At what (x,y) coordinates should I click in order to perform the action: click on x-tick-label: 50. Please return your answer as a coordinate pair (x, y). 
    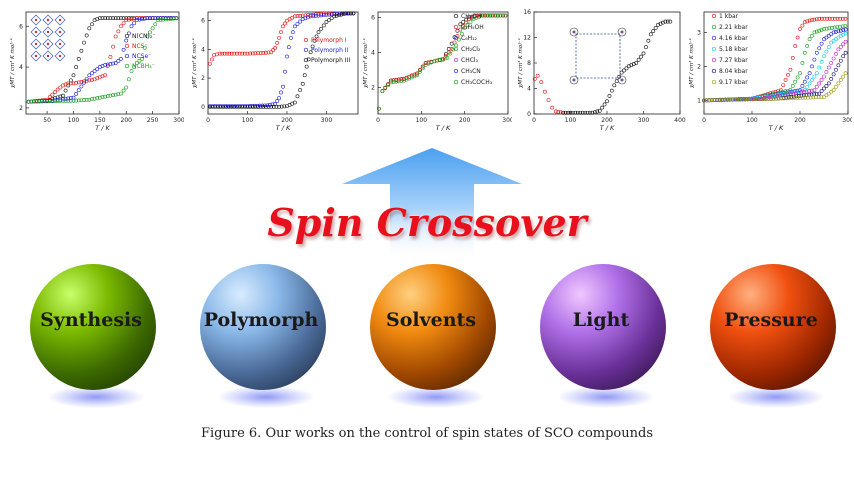
    Looking at the image, I should click on (47, 120).